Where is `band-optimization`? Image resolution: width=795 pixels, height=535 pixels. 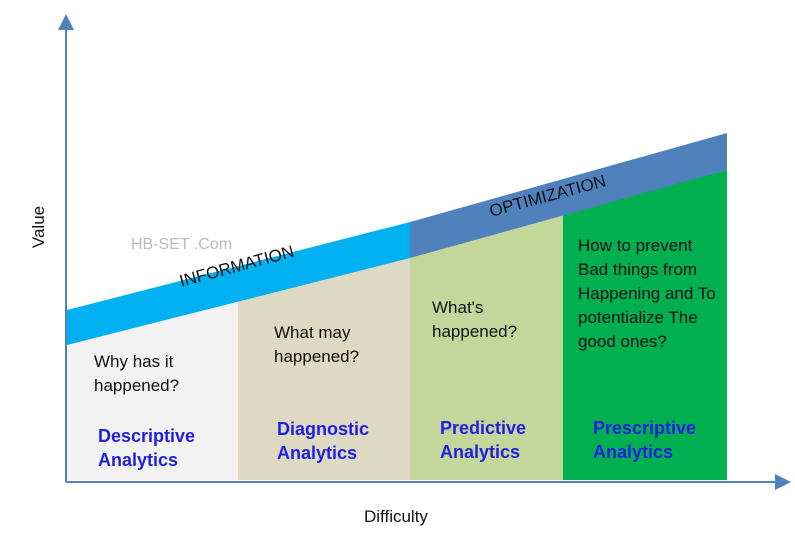 band-optimization is located at coordinates (568, 195).